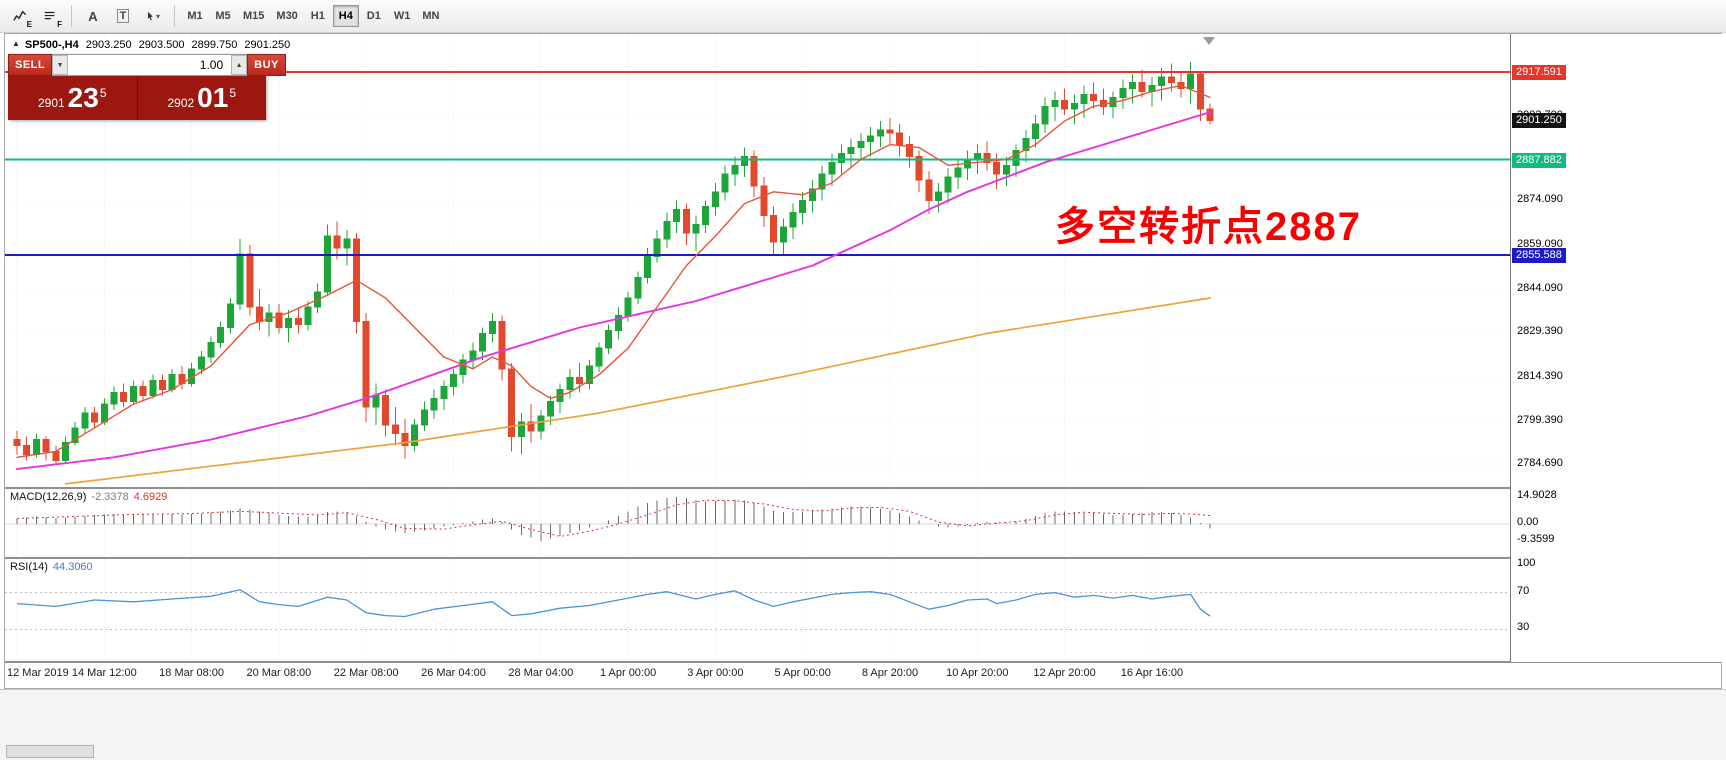  I want to click on bottom-panel-fragment, so click(50, 751).